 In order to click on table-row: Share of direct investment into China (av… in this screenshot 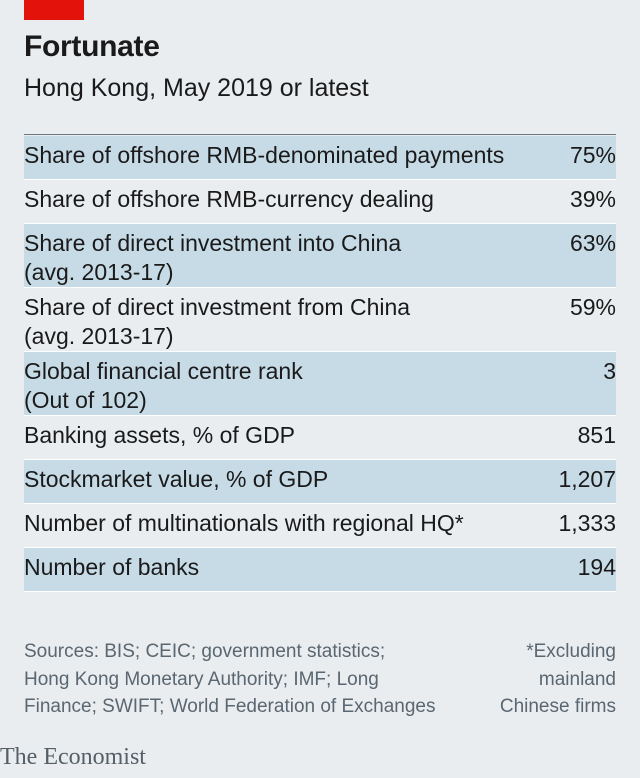, I will do `click(320, 256)`.